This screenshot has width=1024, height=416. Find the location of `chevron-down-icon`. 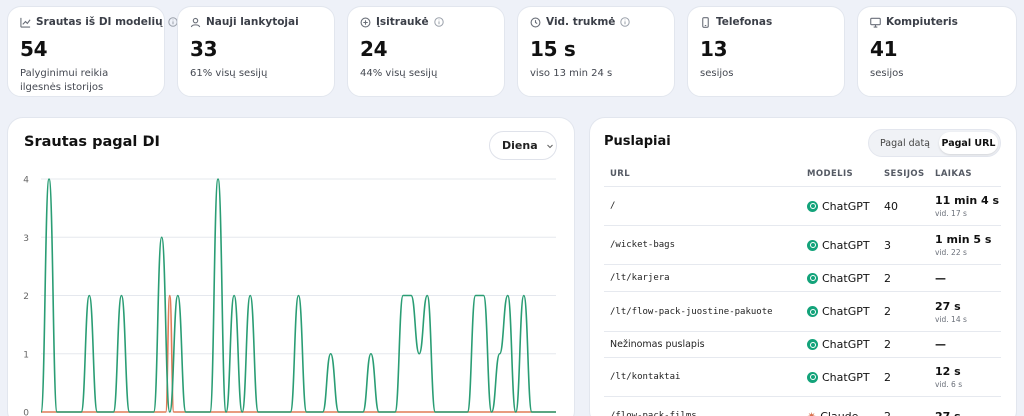

chevron-down-icon is located at coordinates (549, 146).